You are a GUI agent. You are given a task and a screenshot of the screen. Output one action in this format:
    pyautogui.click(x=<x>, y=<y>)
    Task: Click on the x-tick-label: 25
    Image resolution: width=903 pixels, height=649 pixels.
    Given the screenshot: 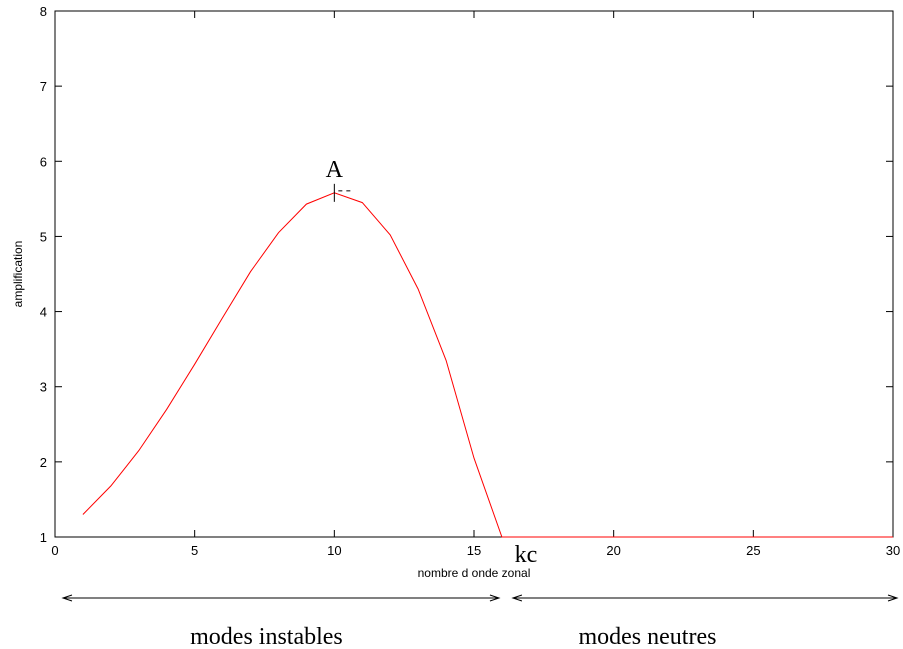 What is the action you would take?
    pyautogui.click(x=753, y=550)
    